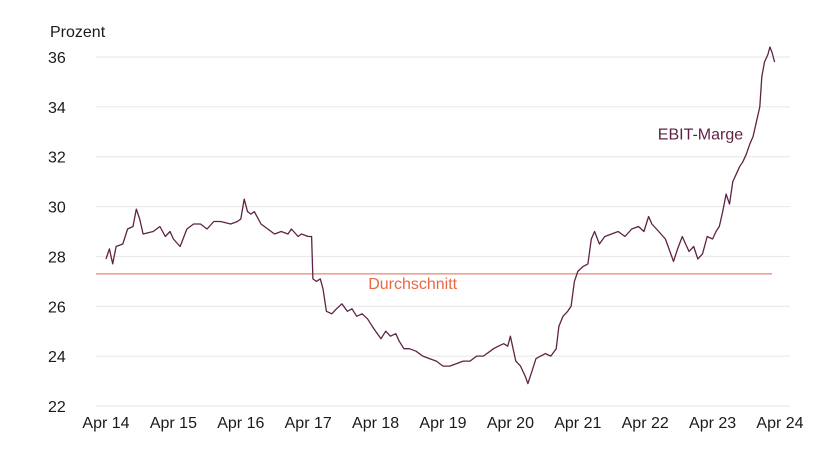 Image resolution: width=840 pixels, height=455 pixels. What do you see at coordinates (412, 284) in the screenshot?
I see `average-label: Durchschnitt` at bounding box center [412, 284].